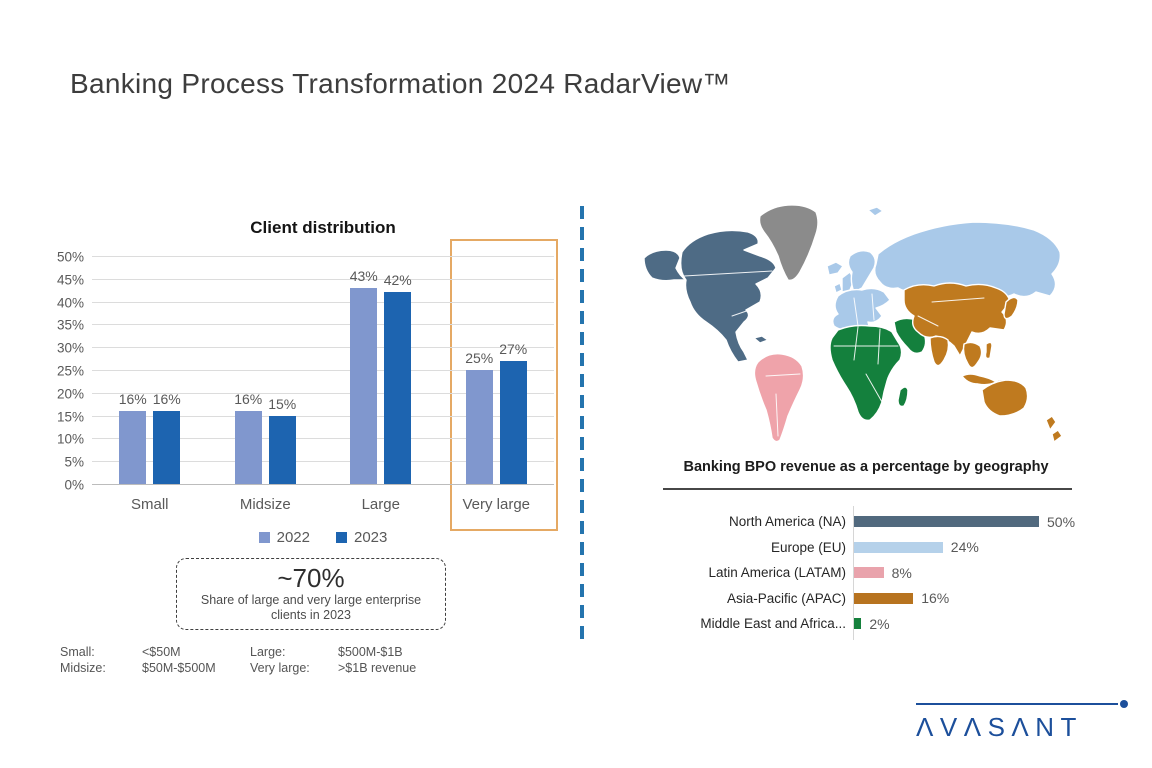 The width and height of the screenshot is (1152, 768). What do you see at coordinates (323, 537) in the screenshot?
I see `client-chart-legend: 2022 2023` at bounding box center [323, 537].